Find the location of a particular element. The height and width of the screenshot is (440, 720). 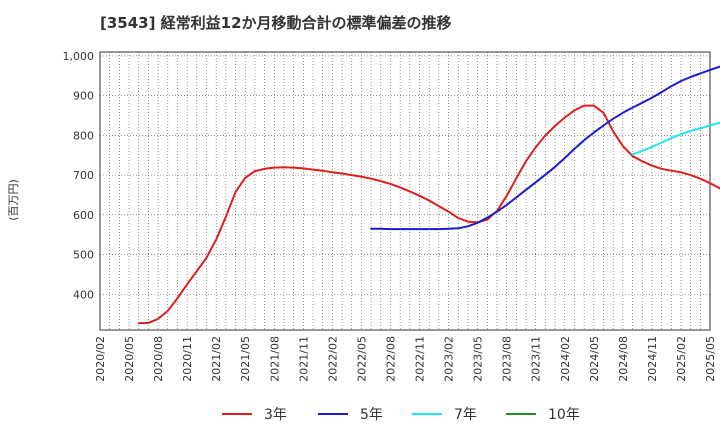

y-tick-labels: 400 500 600 700 800 900 1,000 is located at coordinates (79, 175).